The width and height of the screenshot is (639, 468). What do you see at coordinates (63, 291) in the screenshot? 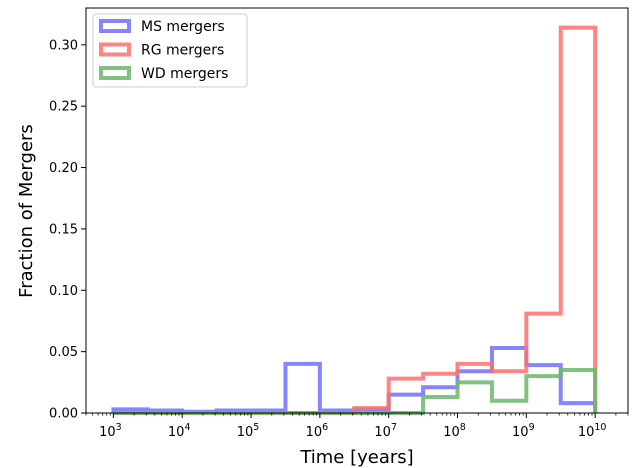
I see `y-tick-label: 0.10` at bounding box center [63, 291].